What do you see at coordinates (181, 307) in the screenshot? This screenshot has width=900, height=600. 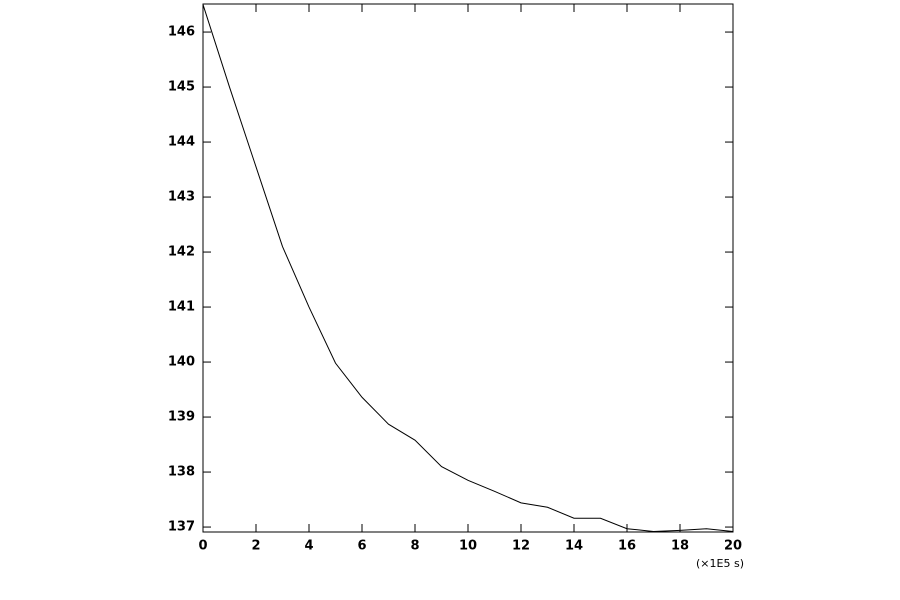 I see `y-tick-label: 141` at bounding box center [181, 307].